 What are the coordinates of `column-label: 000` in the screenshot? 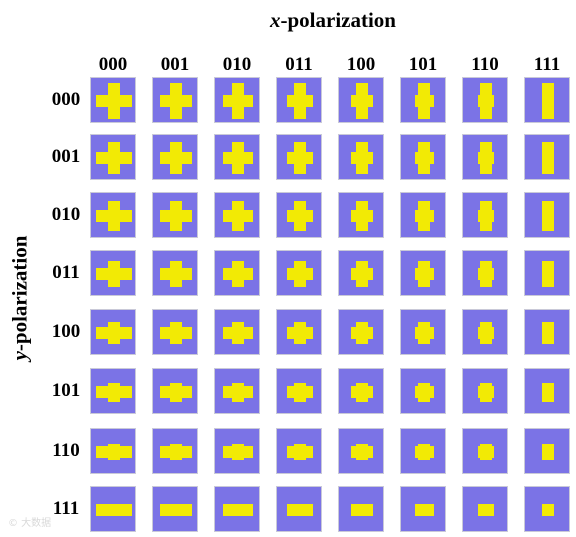 It's located at (113, 64).